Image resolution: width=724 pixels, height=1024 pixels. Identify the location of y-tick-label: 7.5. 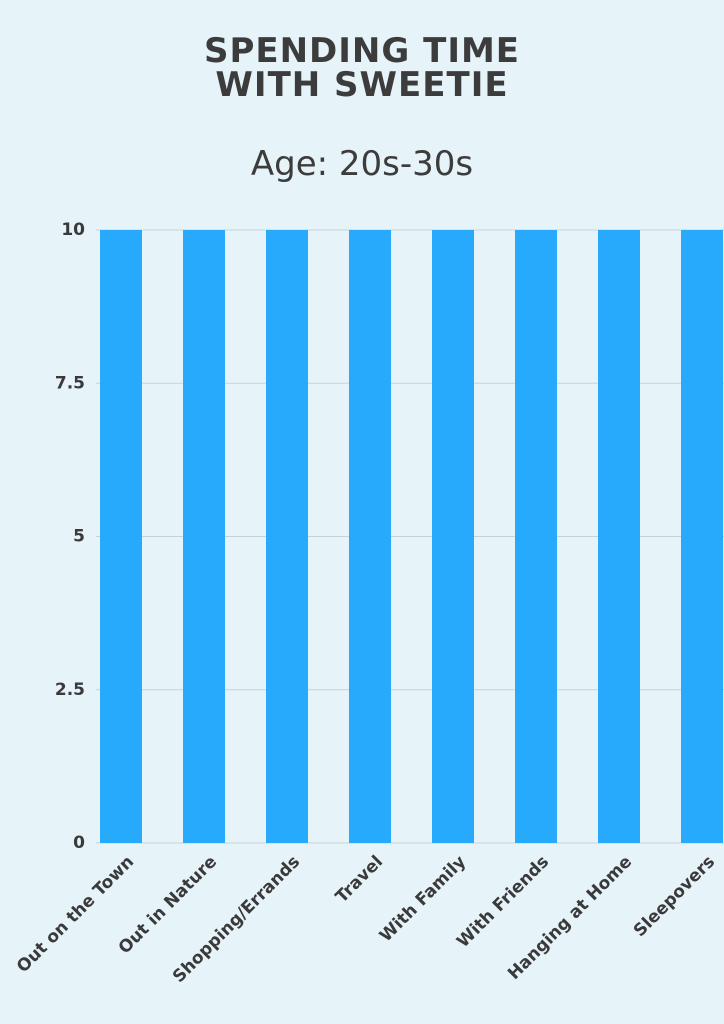
(70, 383).